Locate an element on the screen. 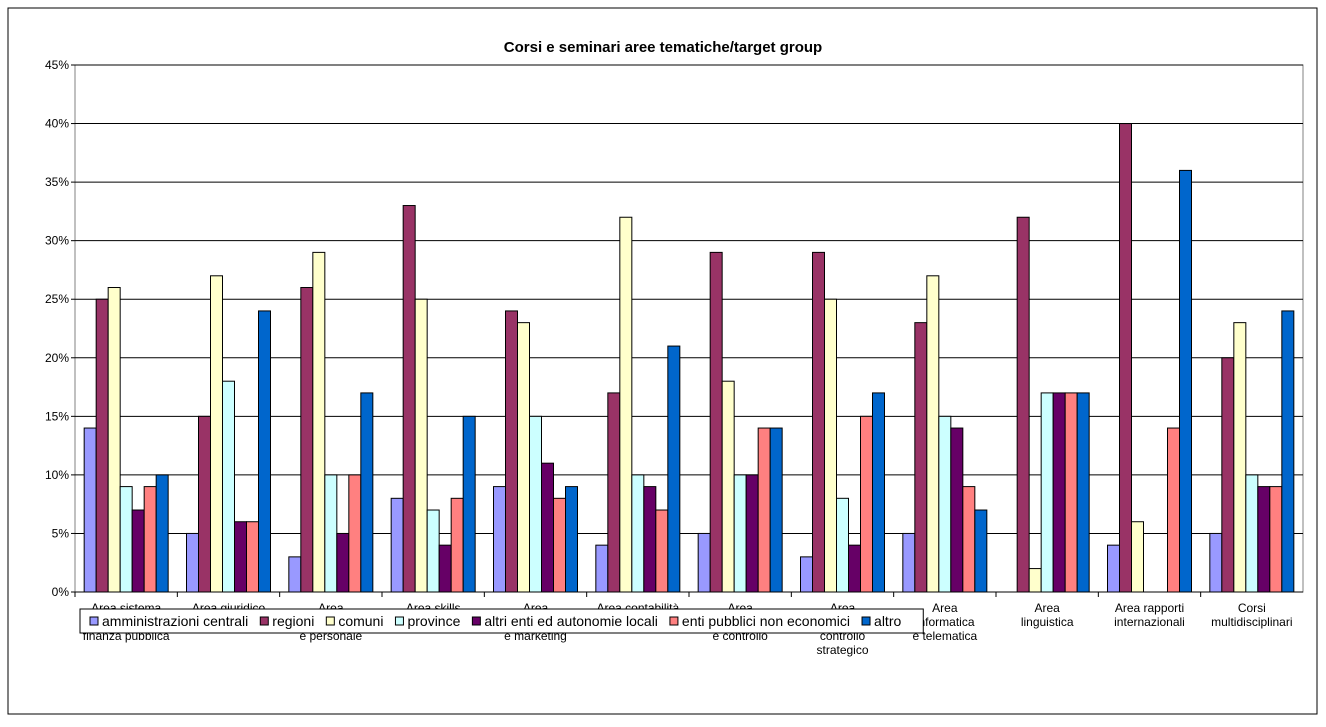  legend-label: amministrazioni centrali is located at coordinates (175, 621).